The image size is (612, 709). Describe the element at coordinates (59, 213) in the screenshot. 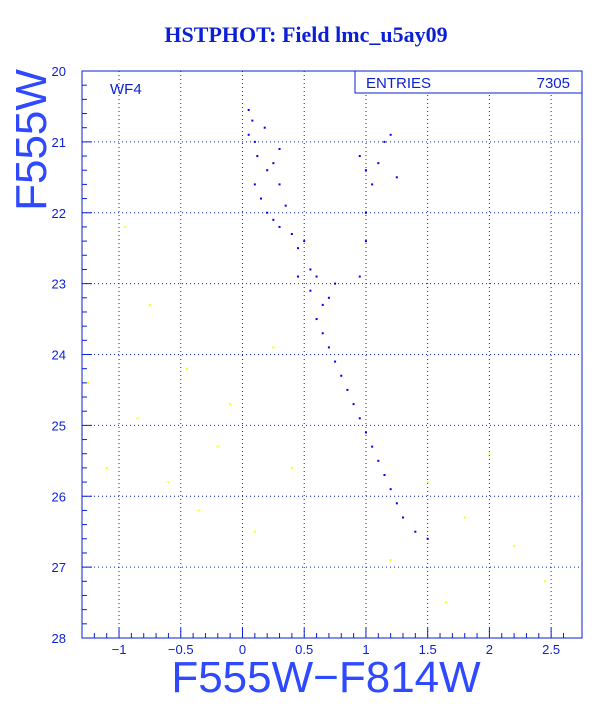

I see `y-tick-label: 22` at that location.